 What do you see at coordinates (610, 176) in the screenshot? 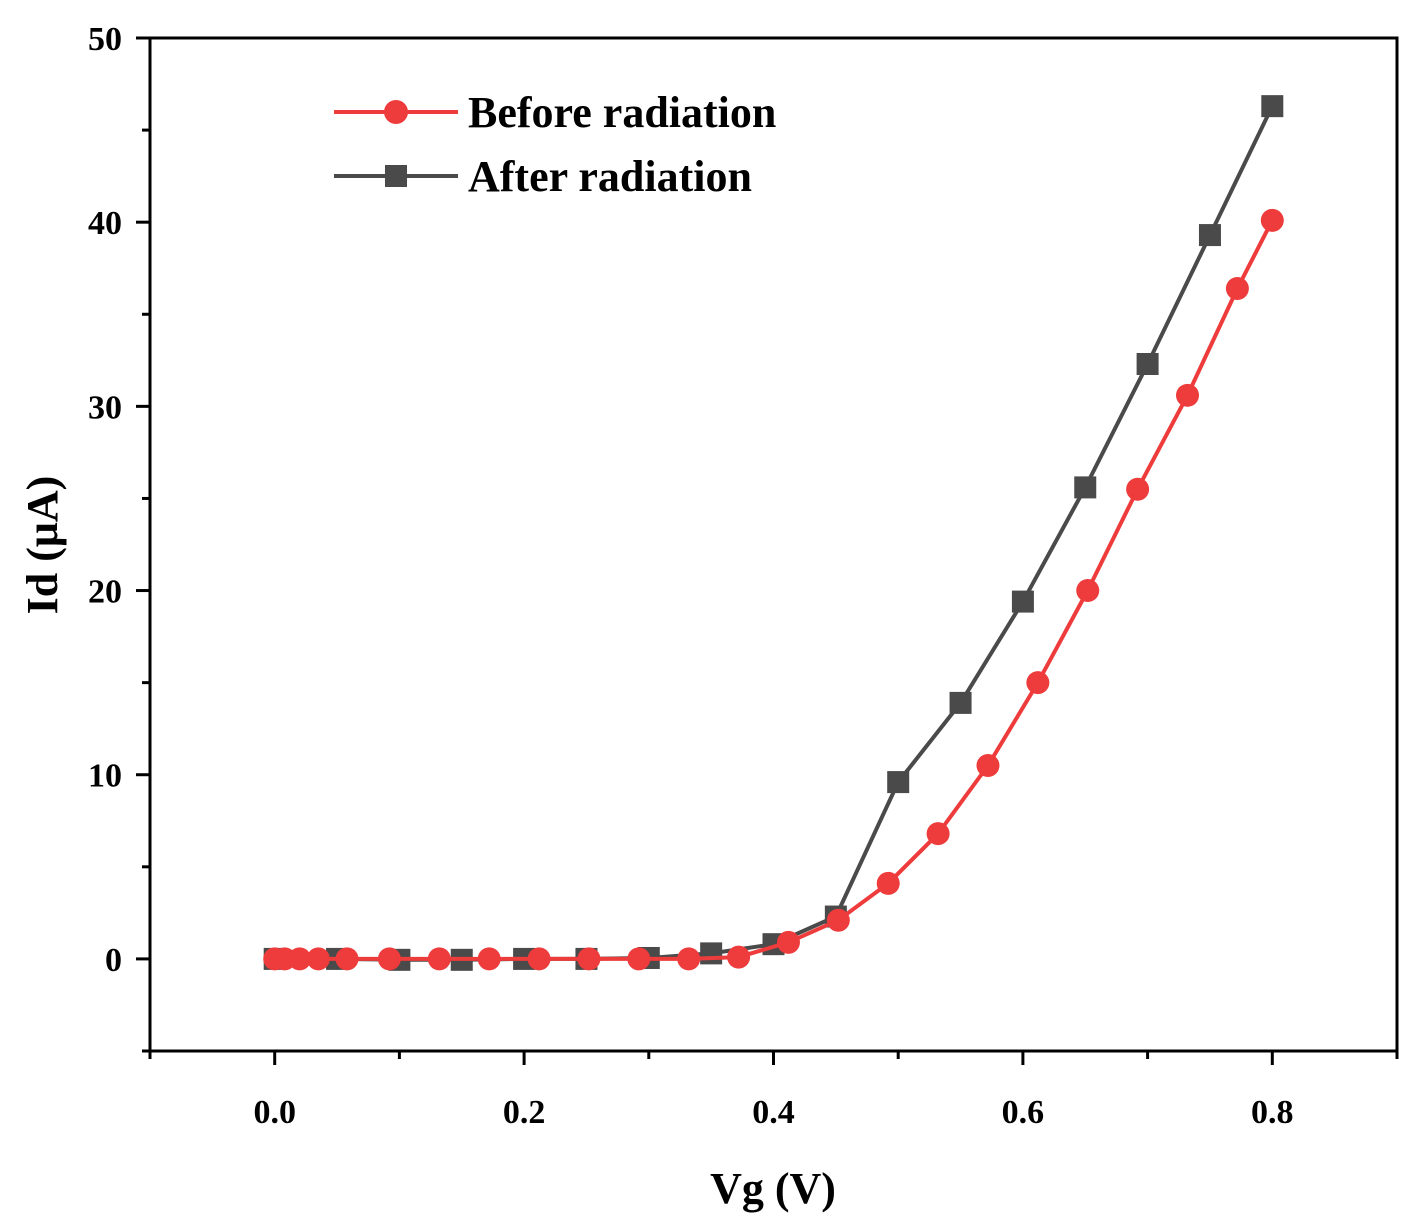
I see `legend-label: After radiation` at bounding box center [610, 176].